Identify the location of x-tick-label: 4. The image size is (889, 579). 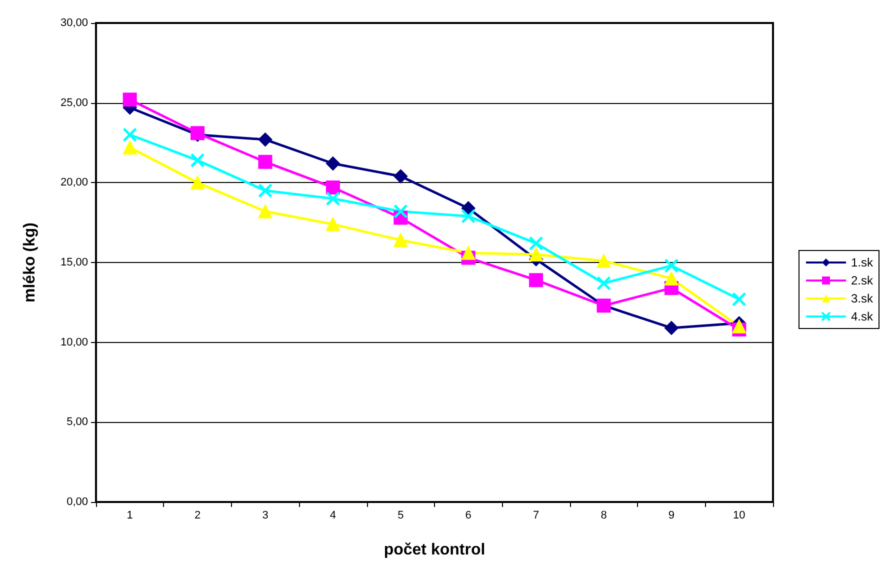
(333, 516).